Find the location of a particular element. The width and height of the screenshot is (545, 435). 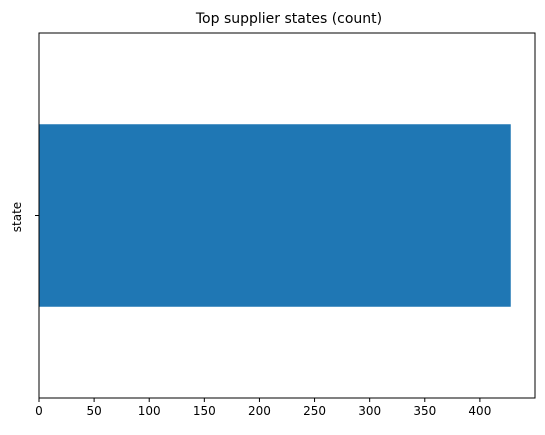

y-axis-label: state is located at coordinates (17, 217).